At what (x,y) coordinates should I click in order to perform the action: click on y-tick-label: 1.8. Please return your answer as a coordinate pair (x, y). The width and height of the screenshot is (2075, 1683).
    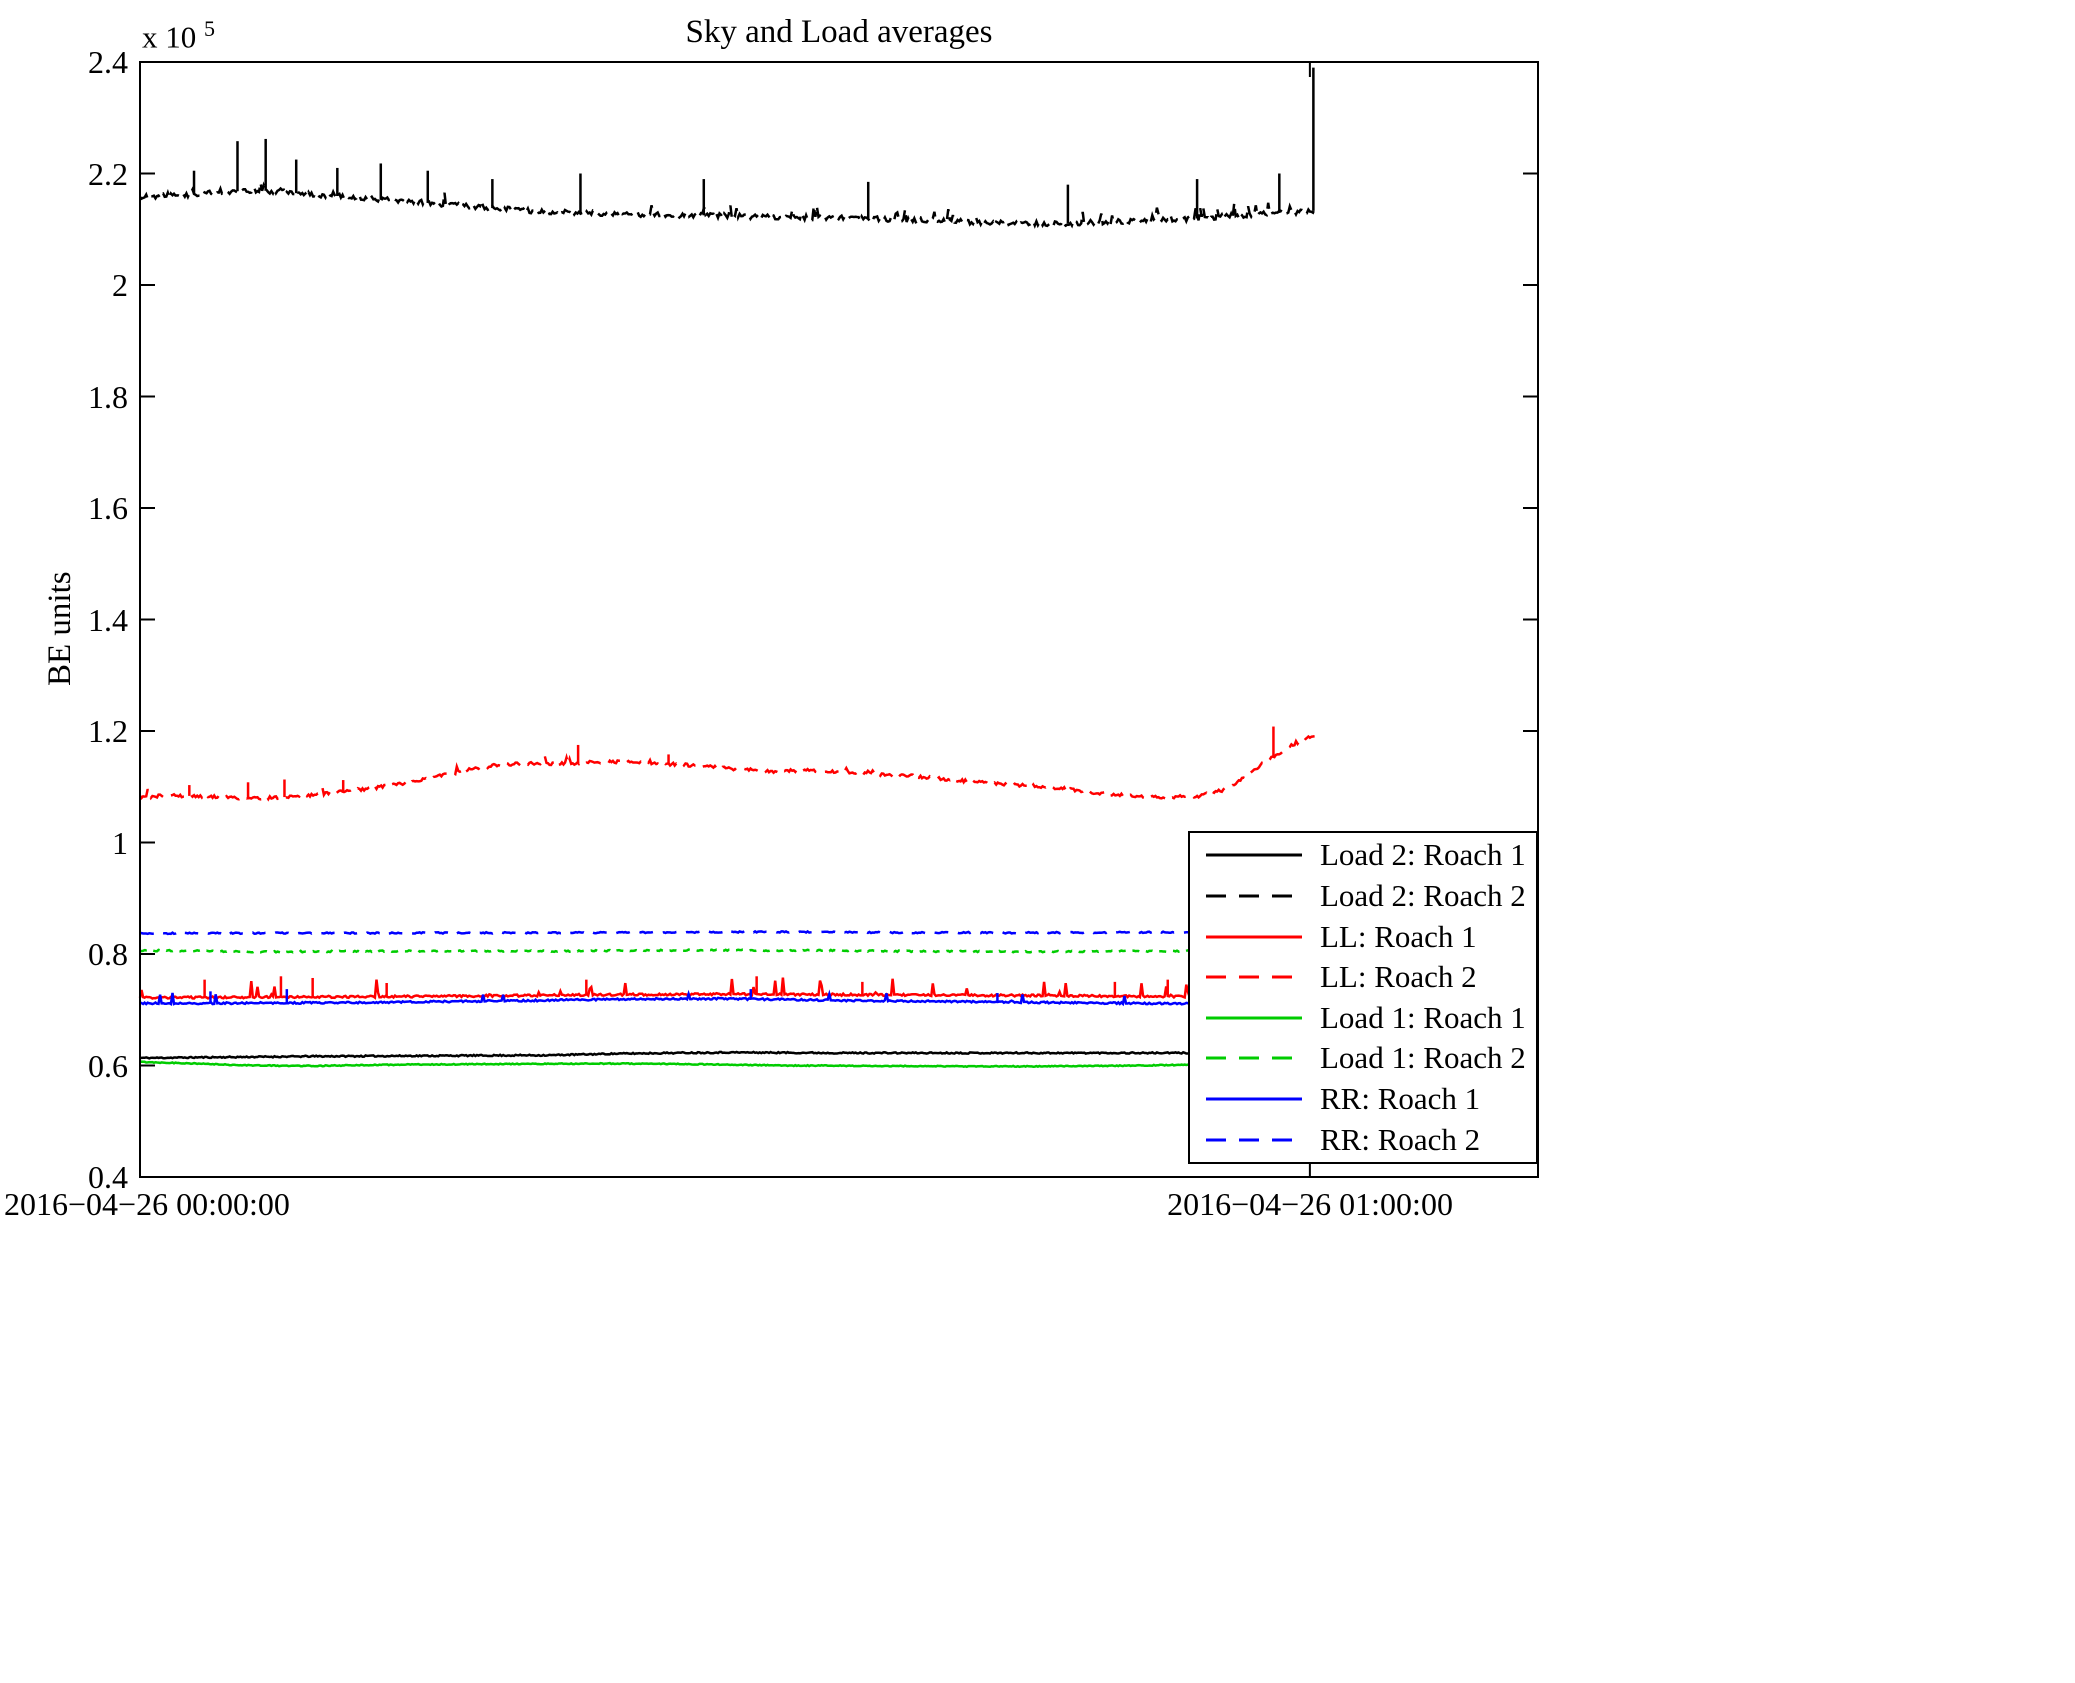
    Looking at the image, I should click on (108, 396).